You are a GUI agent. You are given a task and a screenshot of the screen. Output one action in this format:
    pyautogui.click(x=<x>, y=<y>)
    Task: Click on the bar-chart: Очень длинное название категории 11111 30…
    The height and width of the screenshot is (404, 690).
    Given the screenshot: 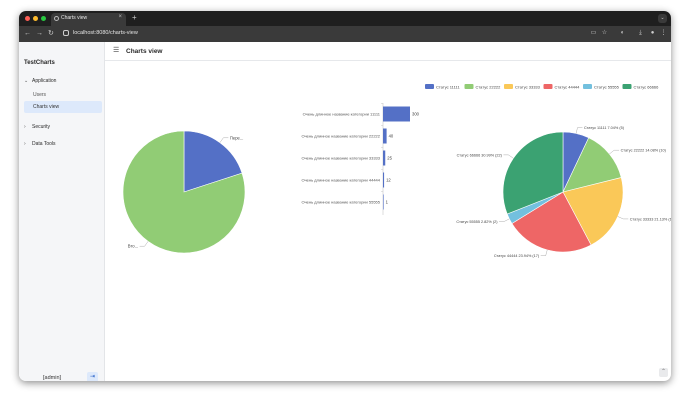 What is the action you would take?
    pyautogui.click(x=360, y=159)
    